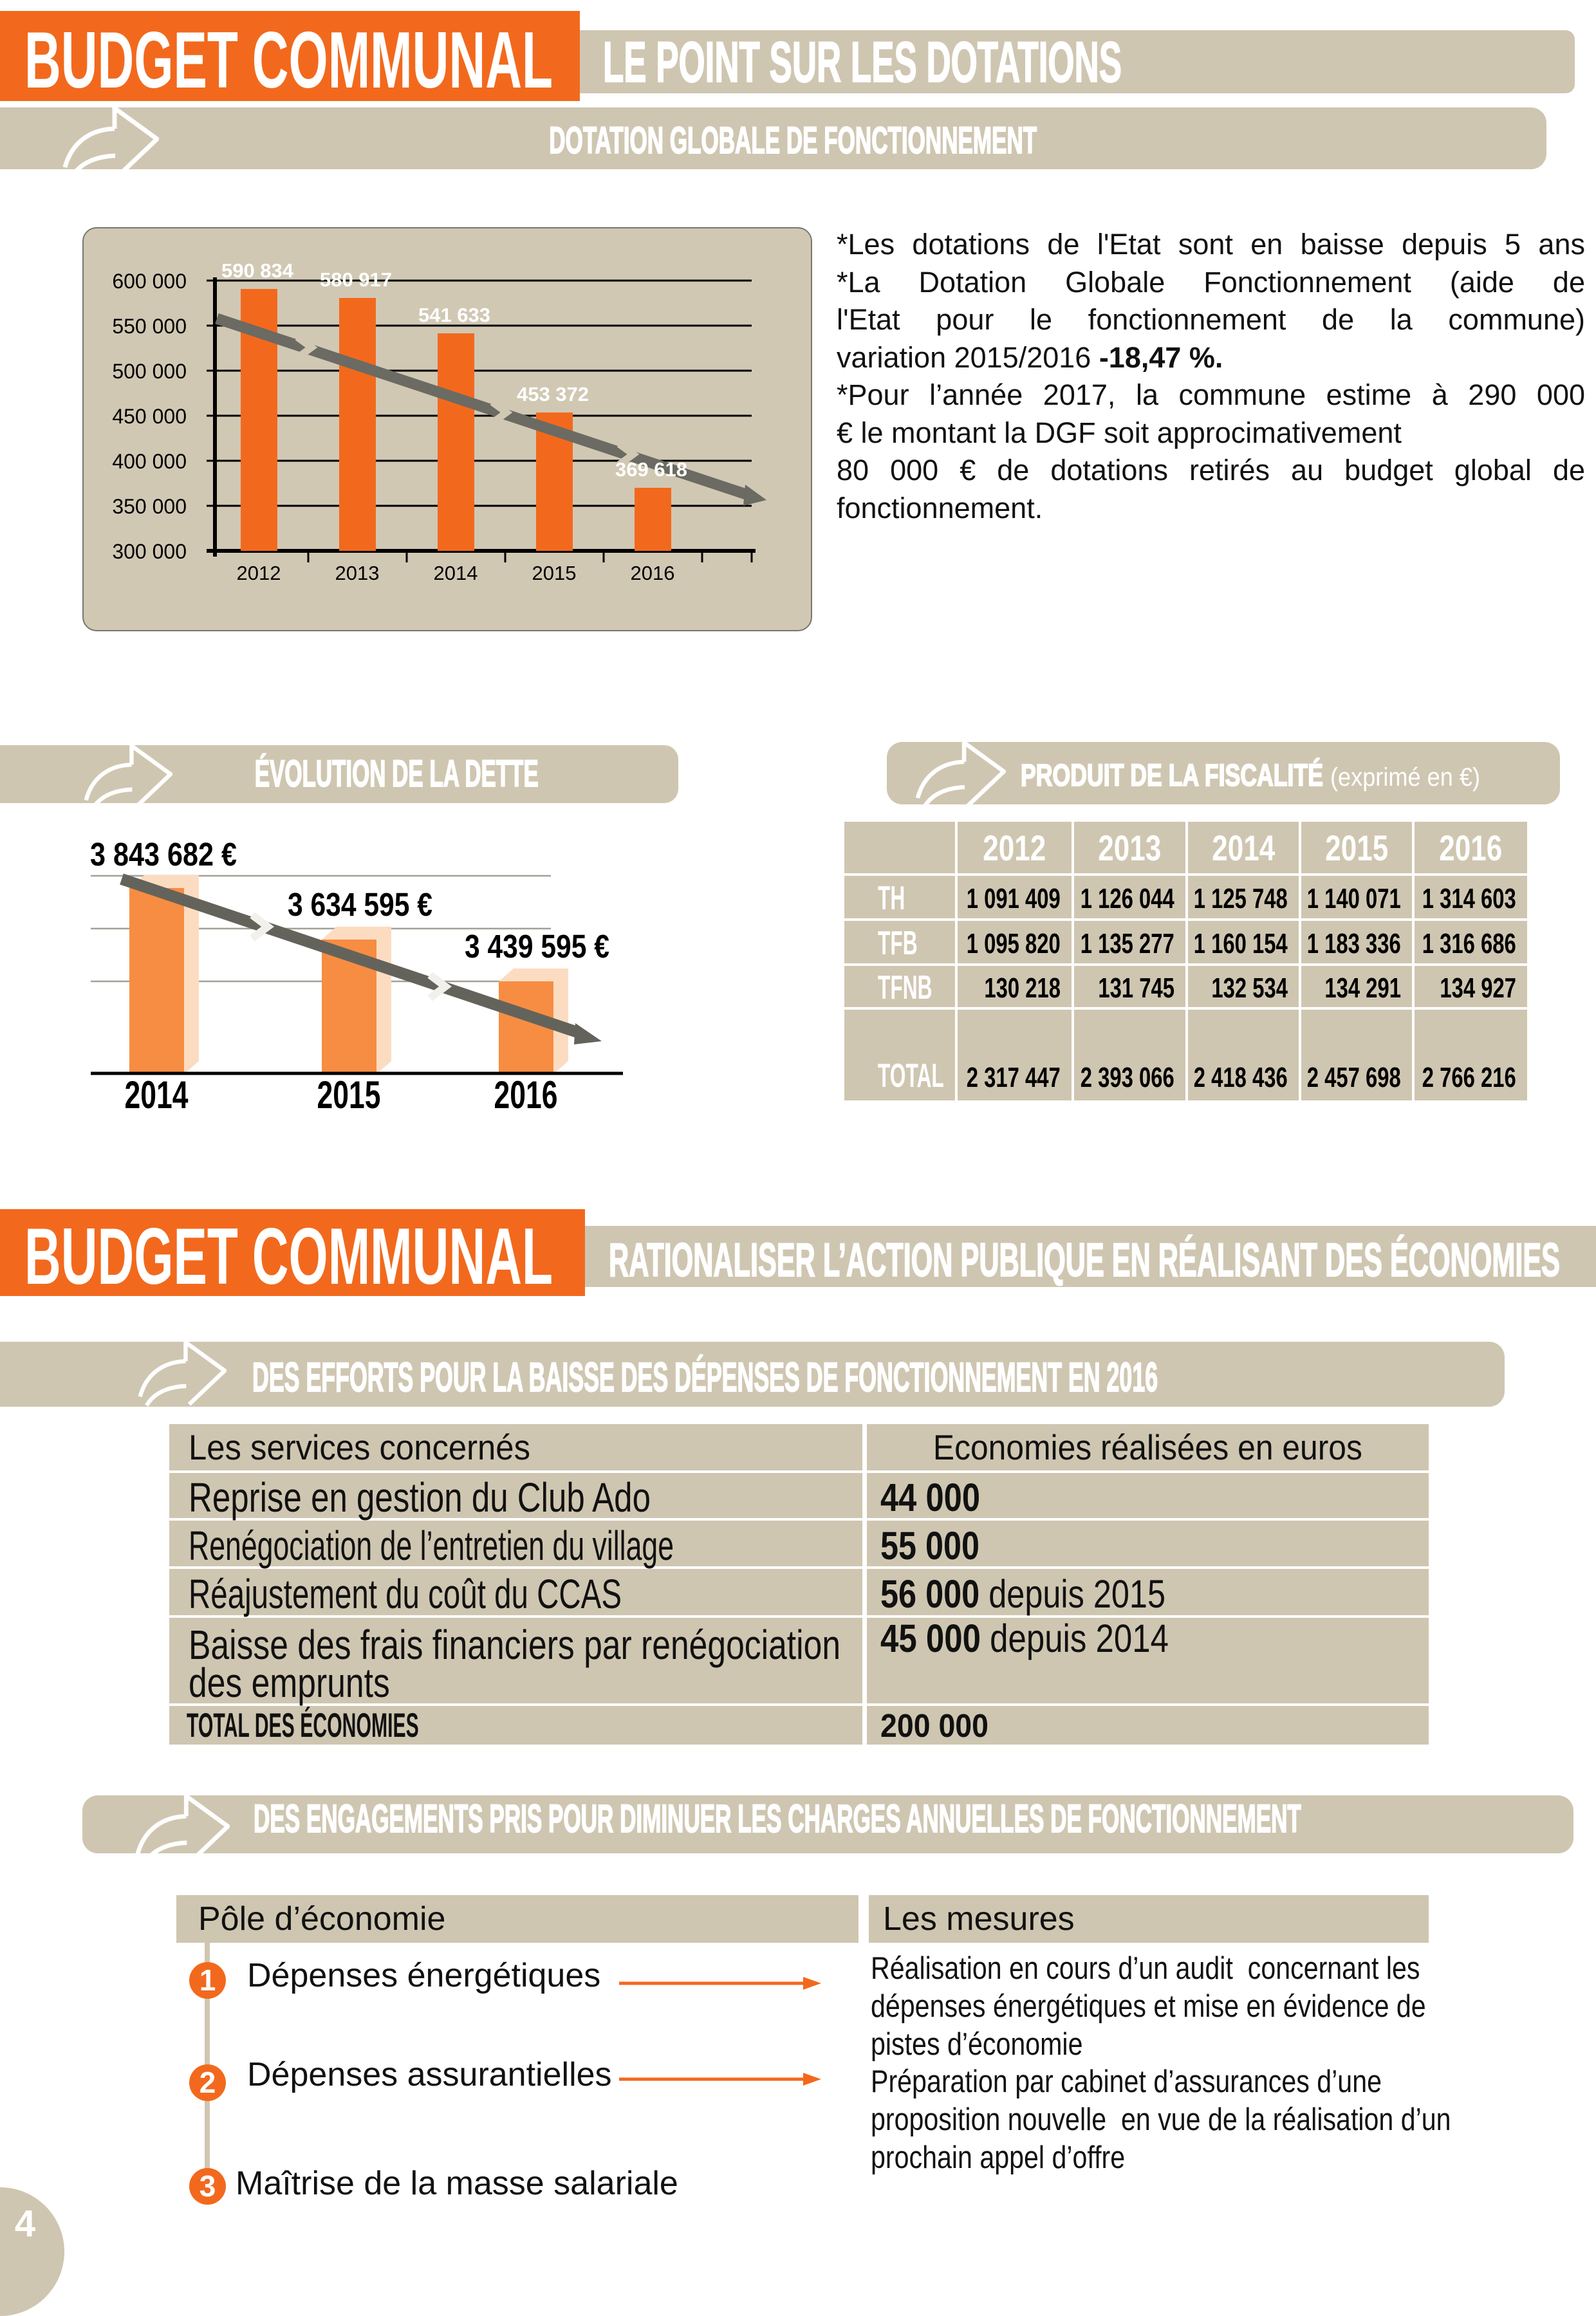 The image size is (1596, 2316). What do you see at coordinates (360, 904) in the screenshot?
I see `svg-text: 3 634 595 €` at bounding box center [360, 904].